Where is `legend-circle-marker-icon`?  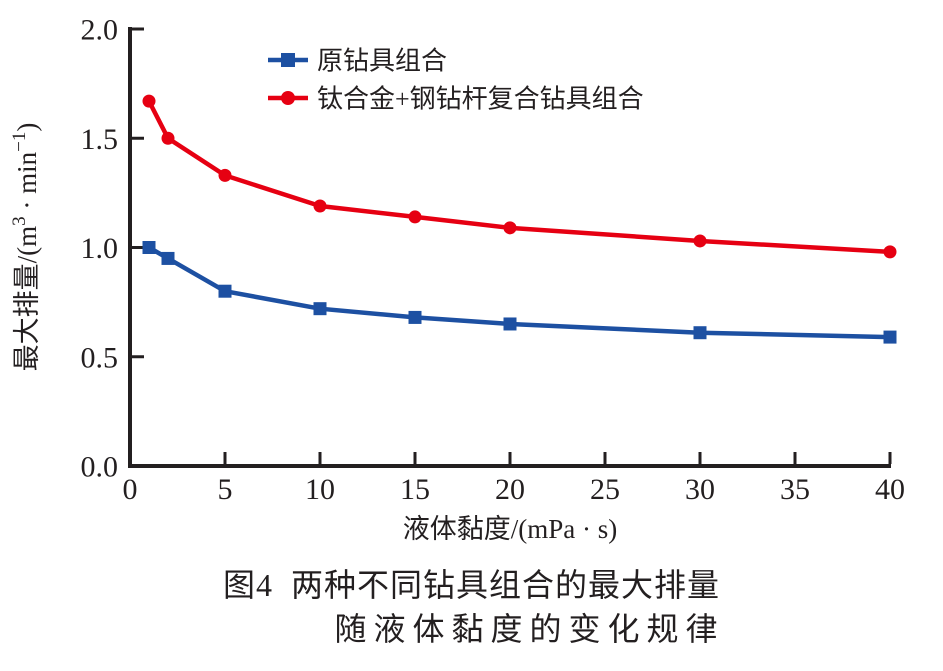
legend-circle-marker-icon is located at coordinates (288, 98).